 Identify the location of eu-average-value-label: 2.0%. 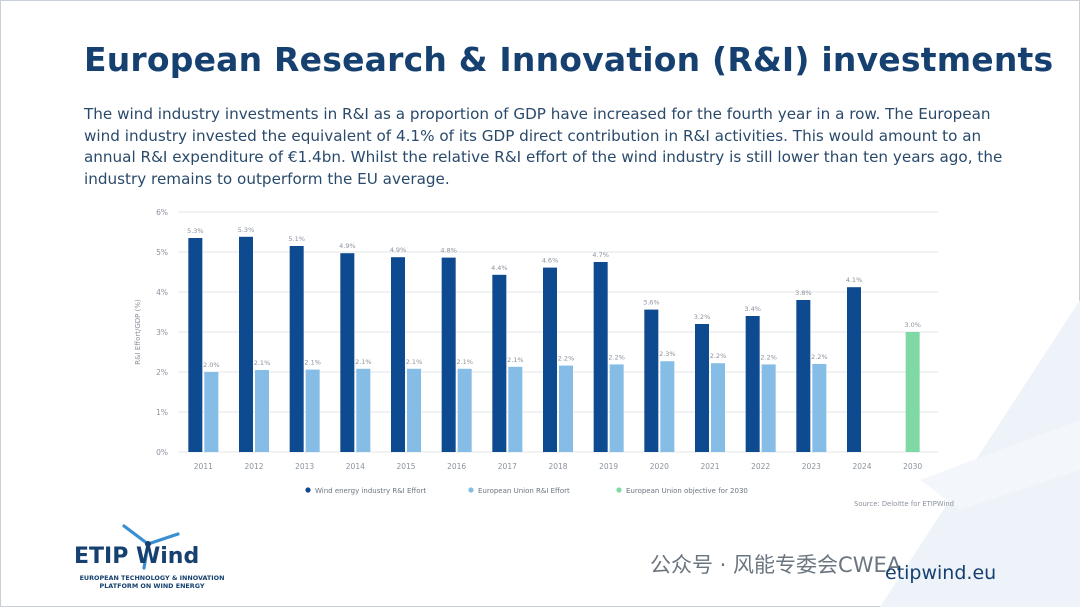
(211, 365).